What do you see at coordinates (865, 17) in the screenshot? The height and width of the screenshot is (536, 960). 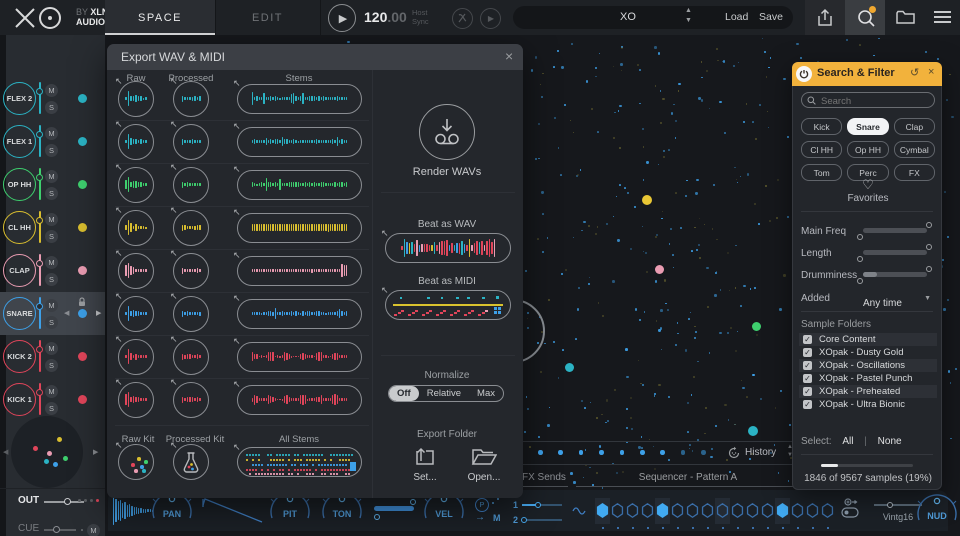 I see `search-tab` at bounding box center [865, 17].